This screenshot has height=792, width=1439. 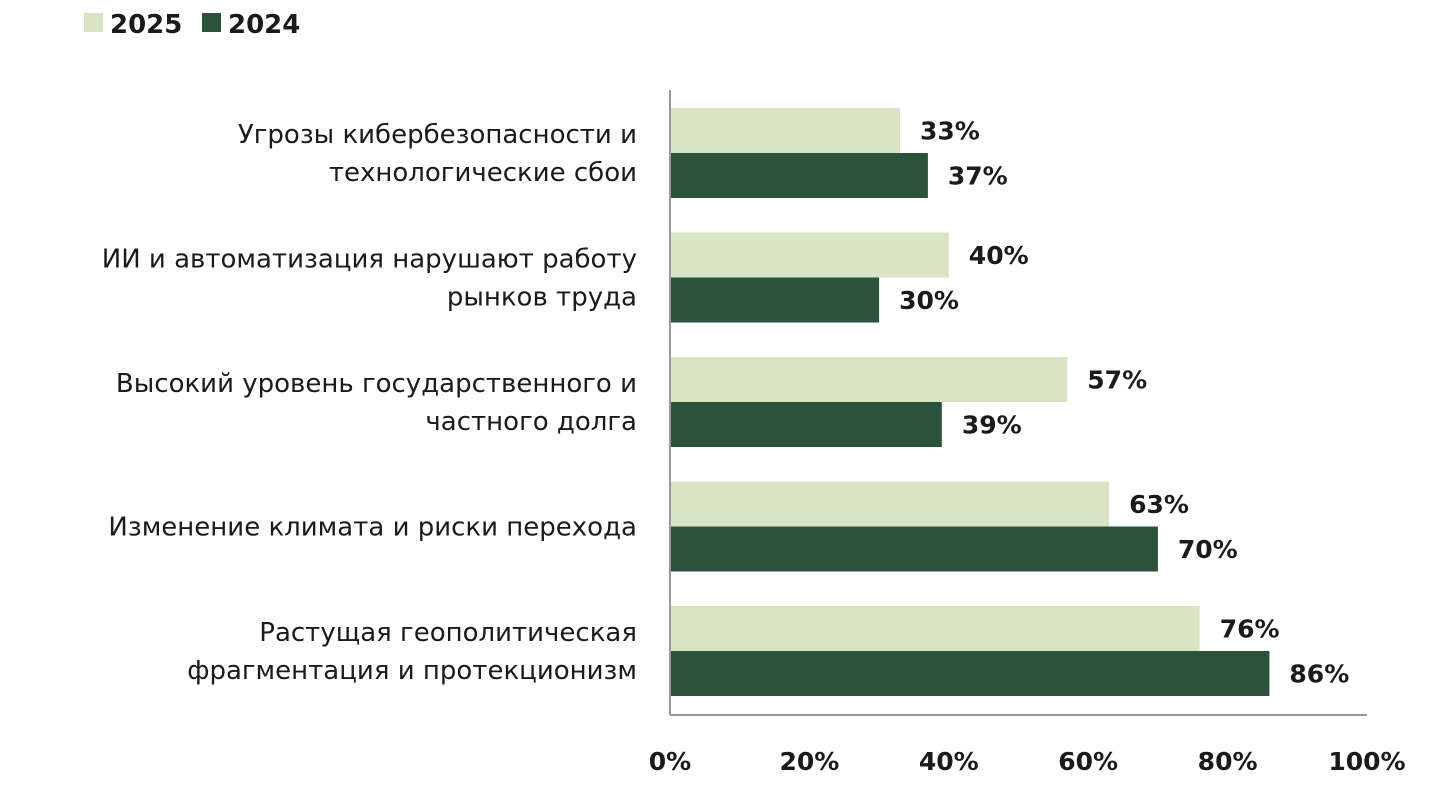 What do you see at coordinates (264, 25) in the screenshot?
I see `legend-label-2024: 2024` at bounding box center [264, 25].